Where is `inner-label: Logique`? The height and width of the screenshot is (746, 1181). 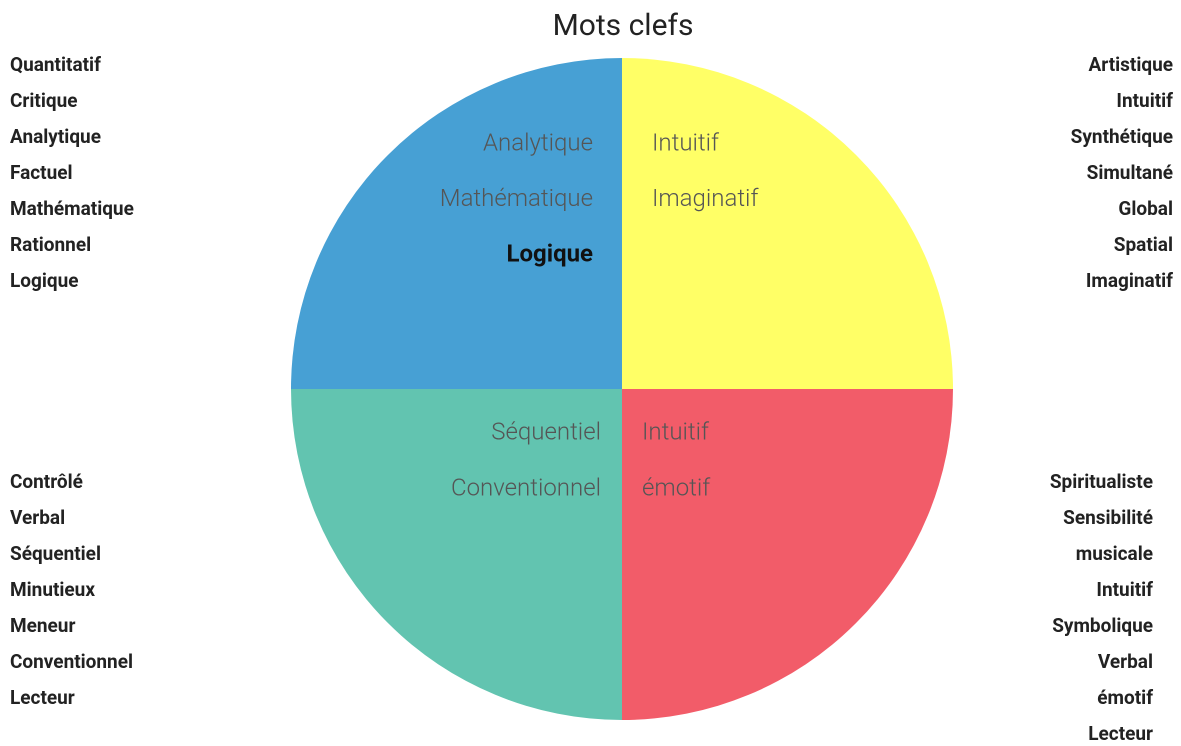
inner-label: Logique is located at coordinates (549, 253).